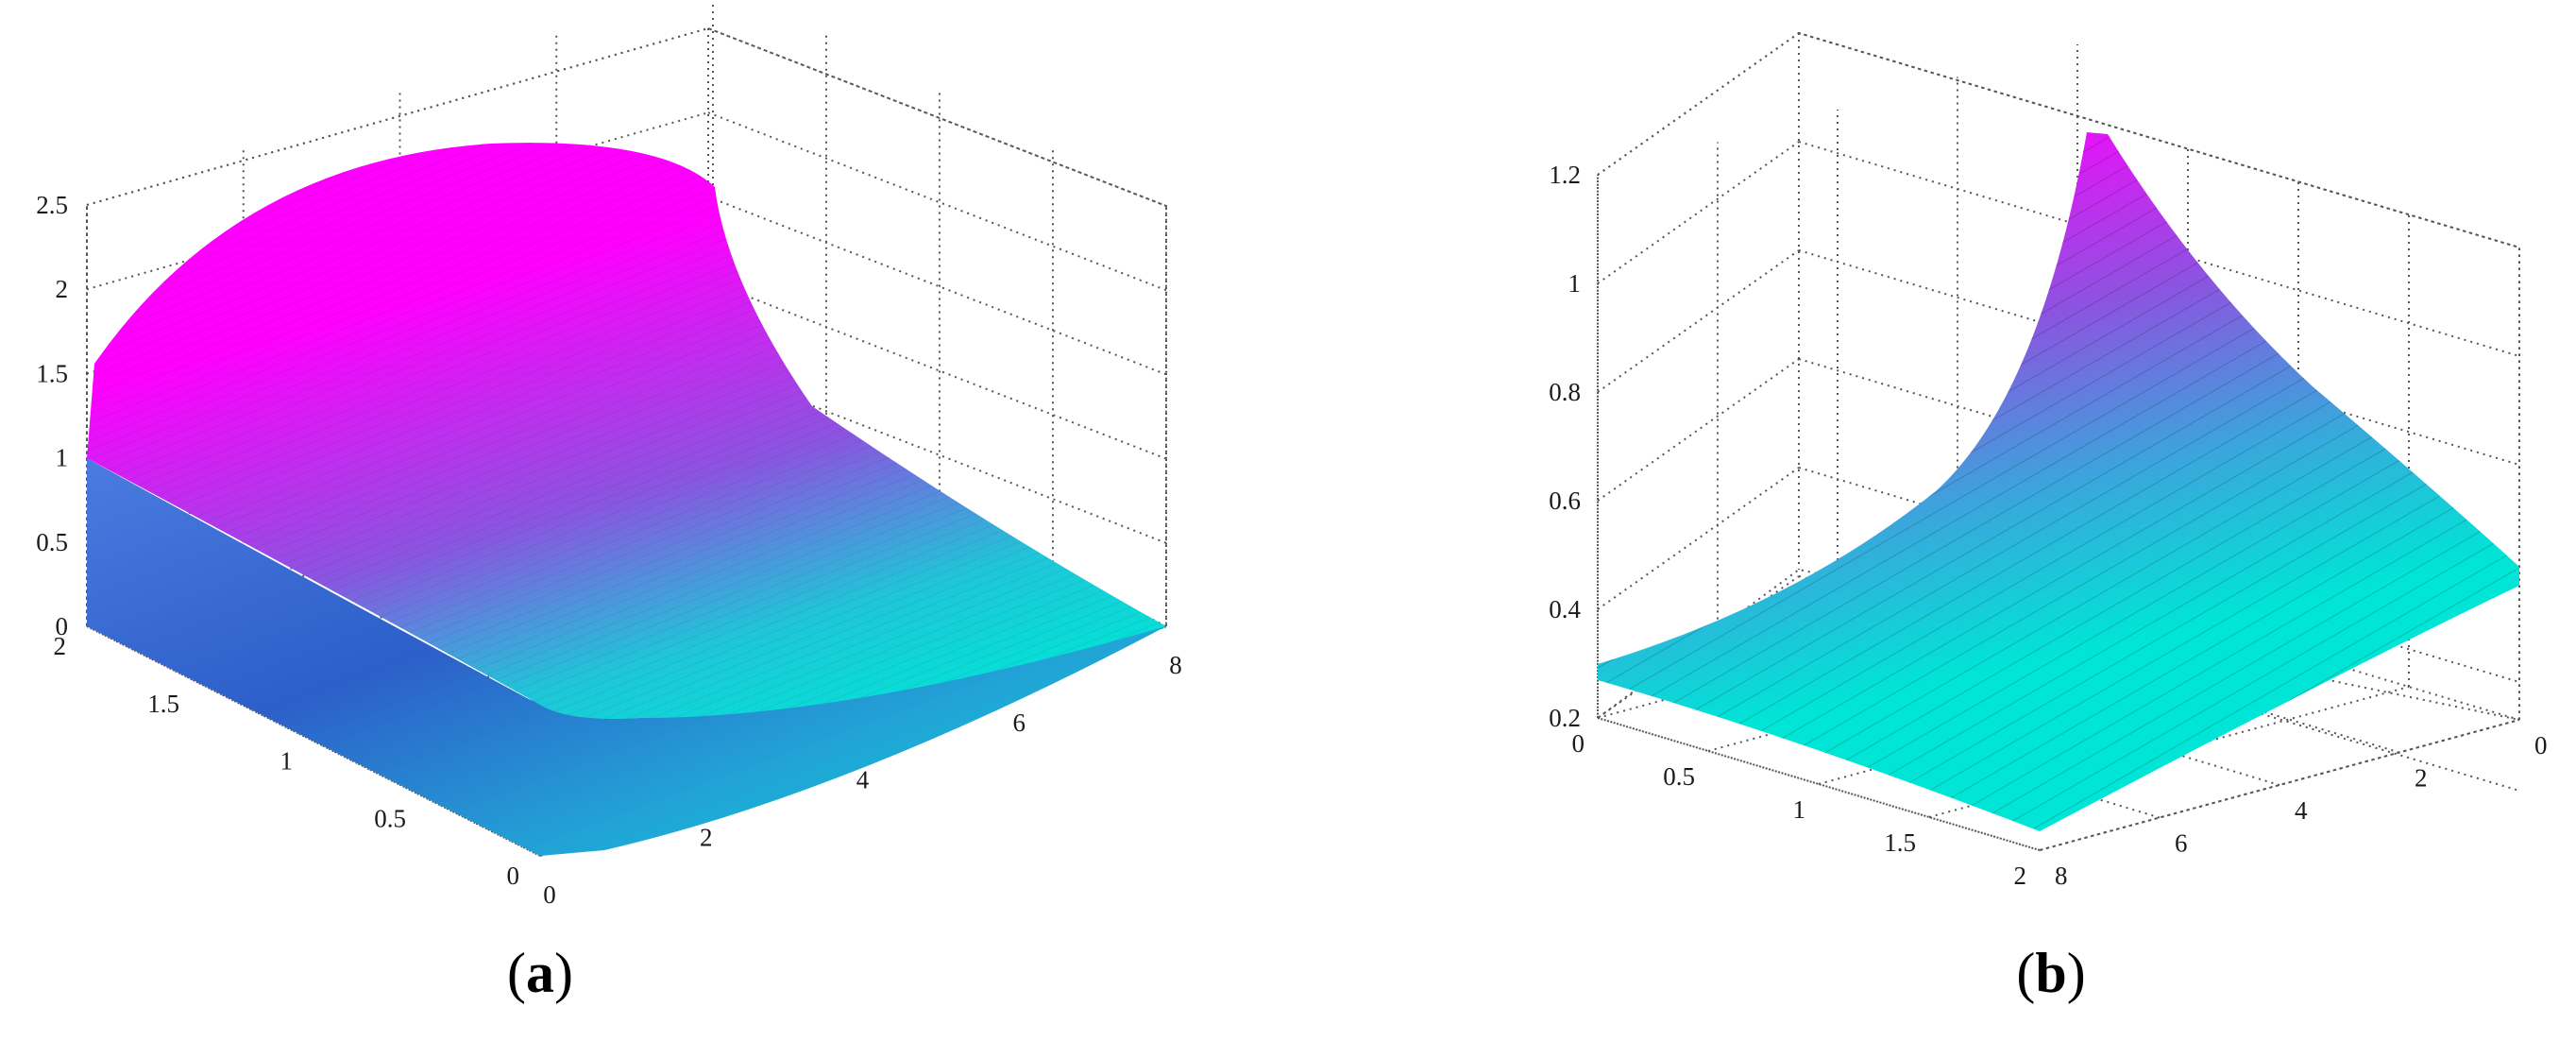 The image size is (2576, 1041). Describe the element at coordinates (1819, 784) in the screenshot. I see `grid-line-b-y` at that location.